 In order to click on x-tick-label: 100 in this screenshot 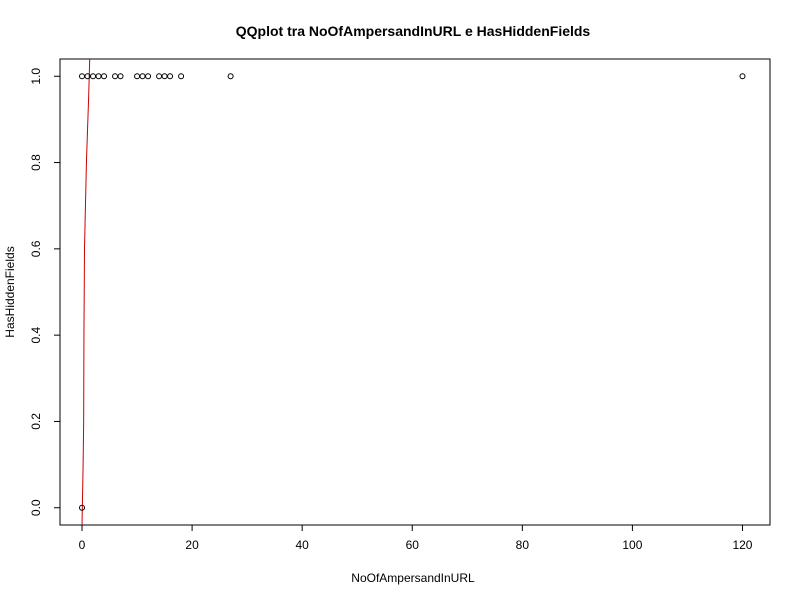, I will do `click(632, 545)`.